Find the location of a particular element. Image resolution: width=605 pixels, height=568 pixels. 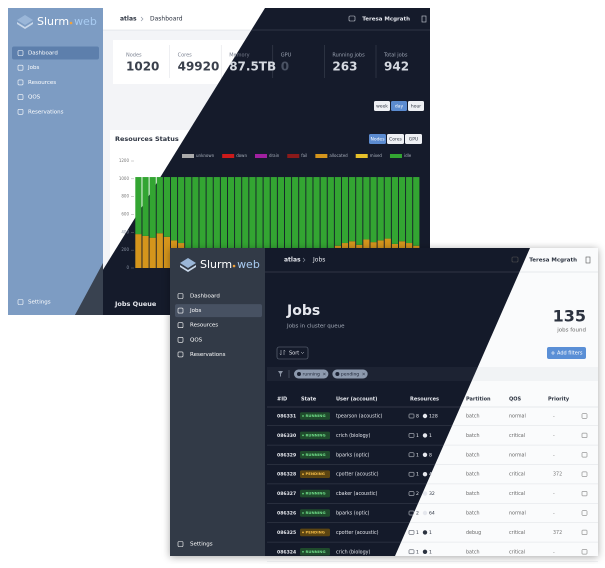

user-account: tpearson (acoustic) is located at coordinates (359, 417).